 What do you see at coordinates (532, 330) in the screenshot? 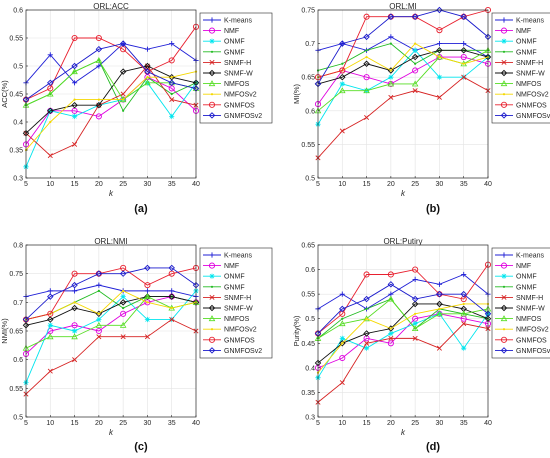
I see `legend-label: NMFOSv2` at bounding box center [532, 330].